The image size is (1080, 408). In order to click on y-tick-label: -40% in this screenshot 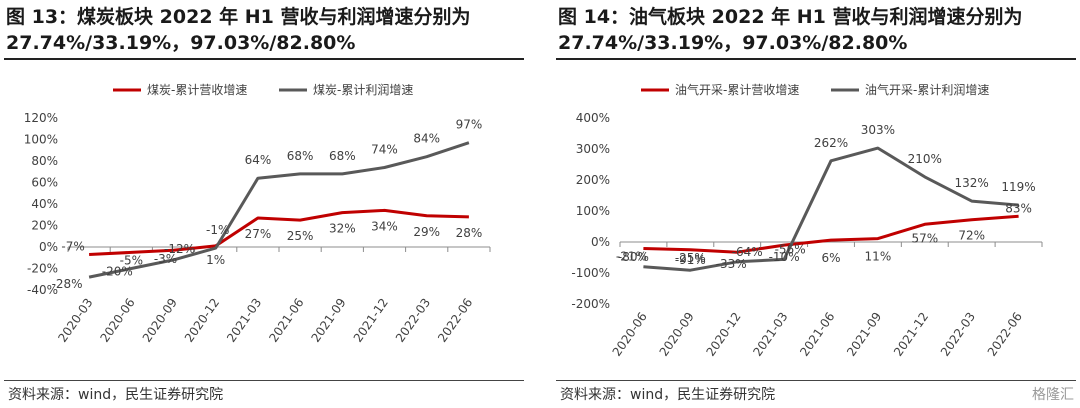, I will do `click(42, 290)`.